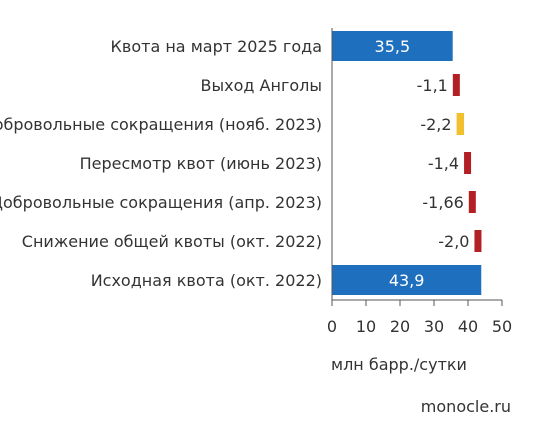 Image resolution: width=538 pixels, height=439 pixels. I want to click on x-tick-label: 10, so click(366, 326).